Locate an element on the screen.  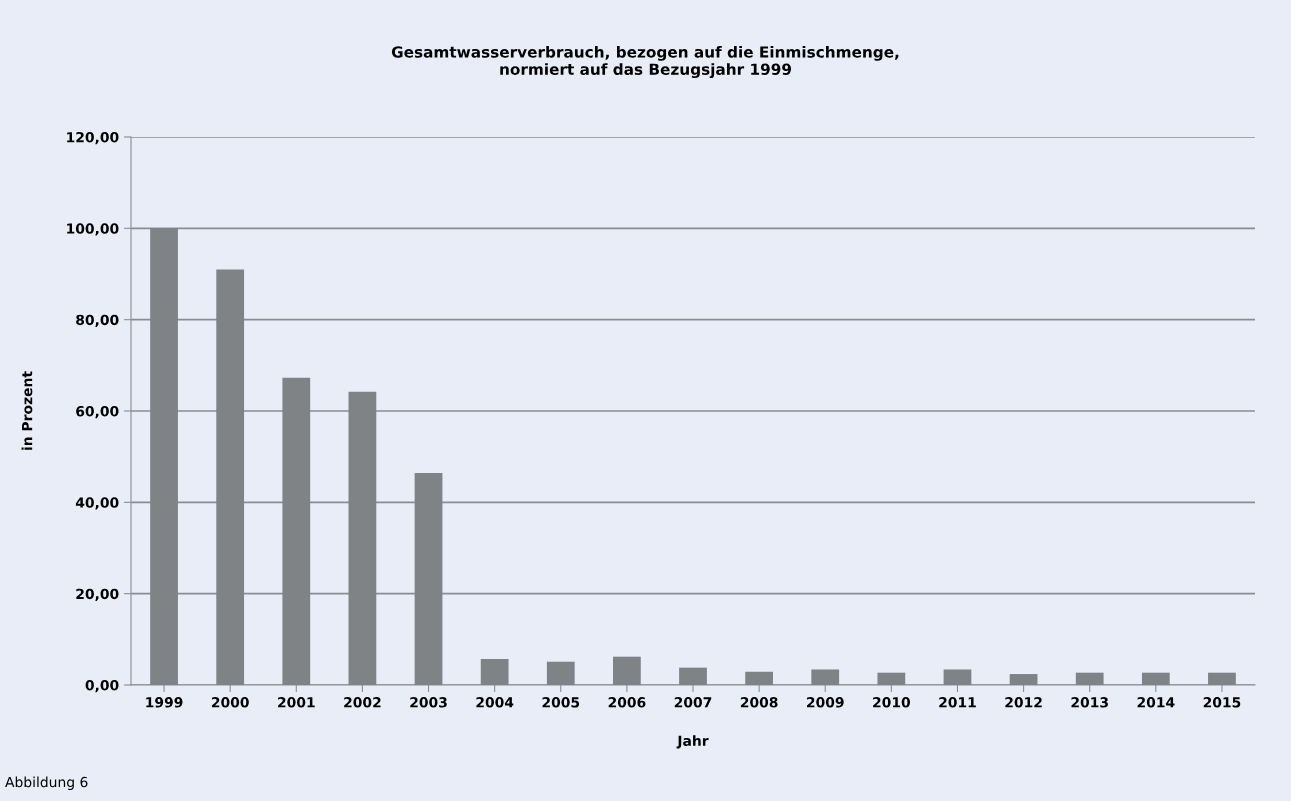
chart-title: Gesamtwasserverbrauch, bezogen auf die Einmischmenge, normiert auf das Bezugsjahr 1999 is located at coordinates (645, 62).